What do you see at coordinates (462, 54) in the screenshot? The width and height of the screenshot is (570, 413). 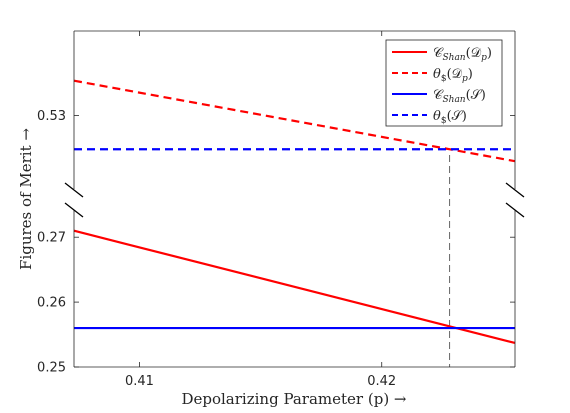 I see `legend-entry-c-shan-dp: 𝒞Shan(𝒟p)` at bounding box center [462, 54].